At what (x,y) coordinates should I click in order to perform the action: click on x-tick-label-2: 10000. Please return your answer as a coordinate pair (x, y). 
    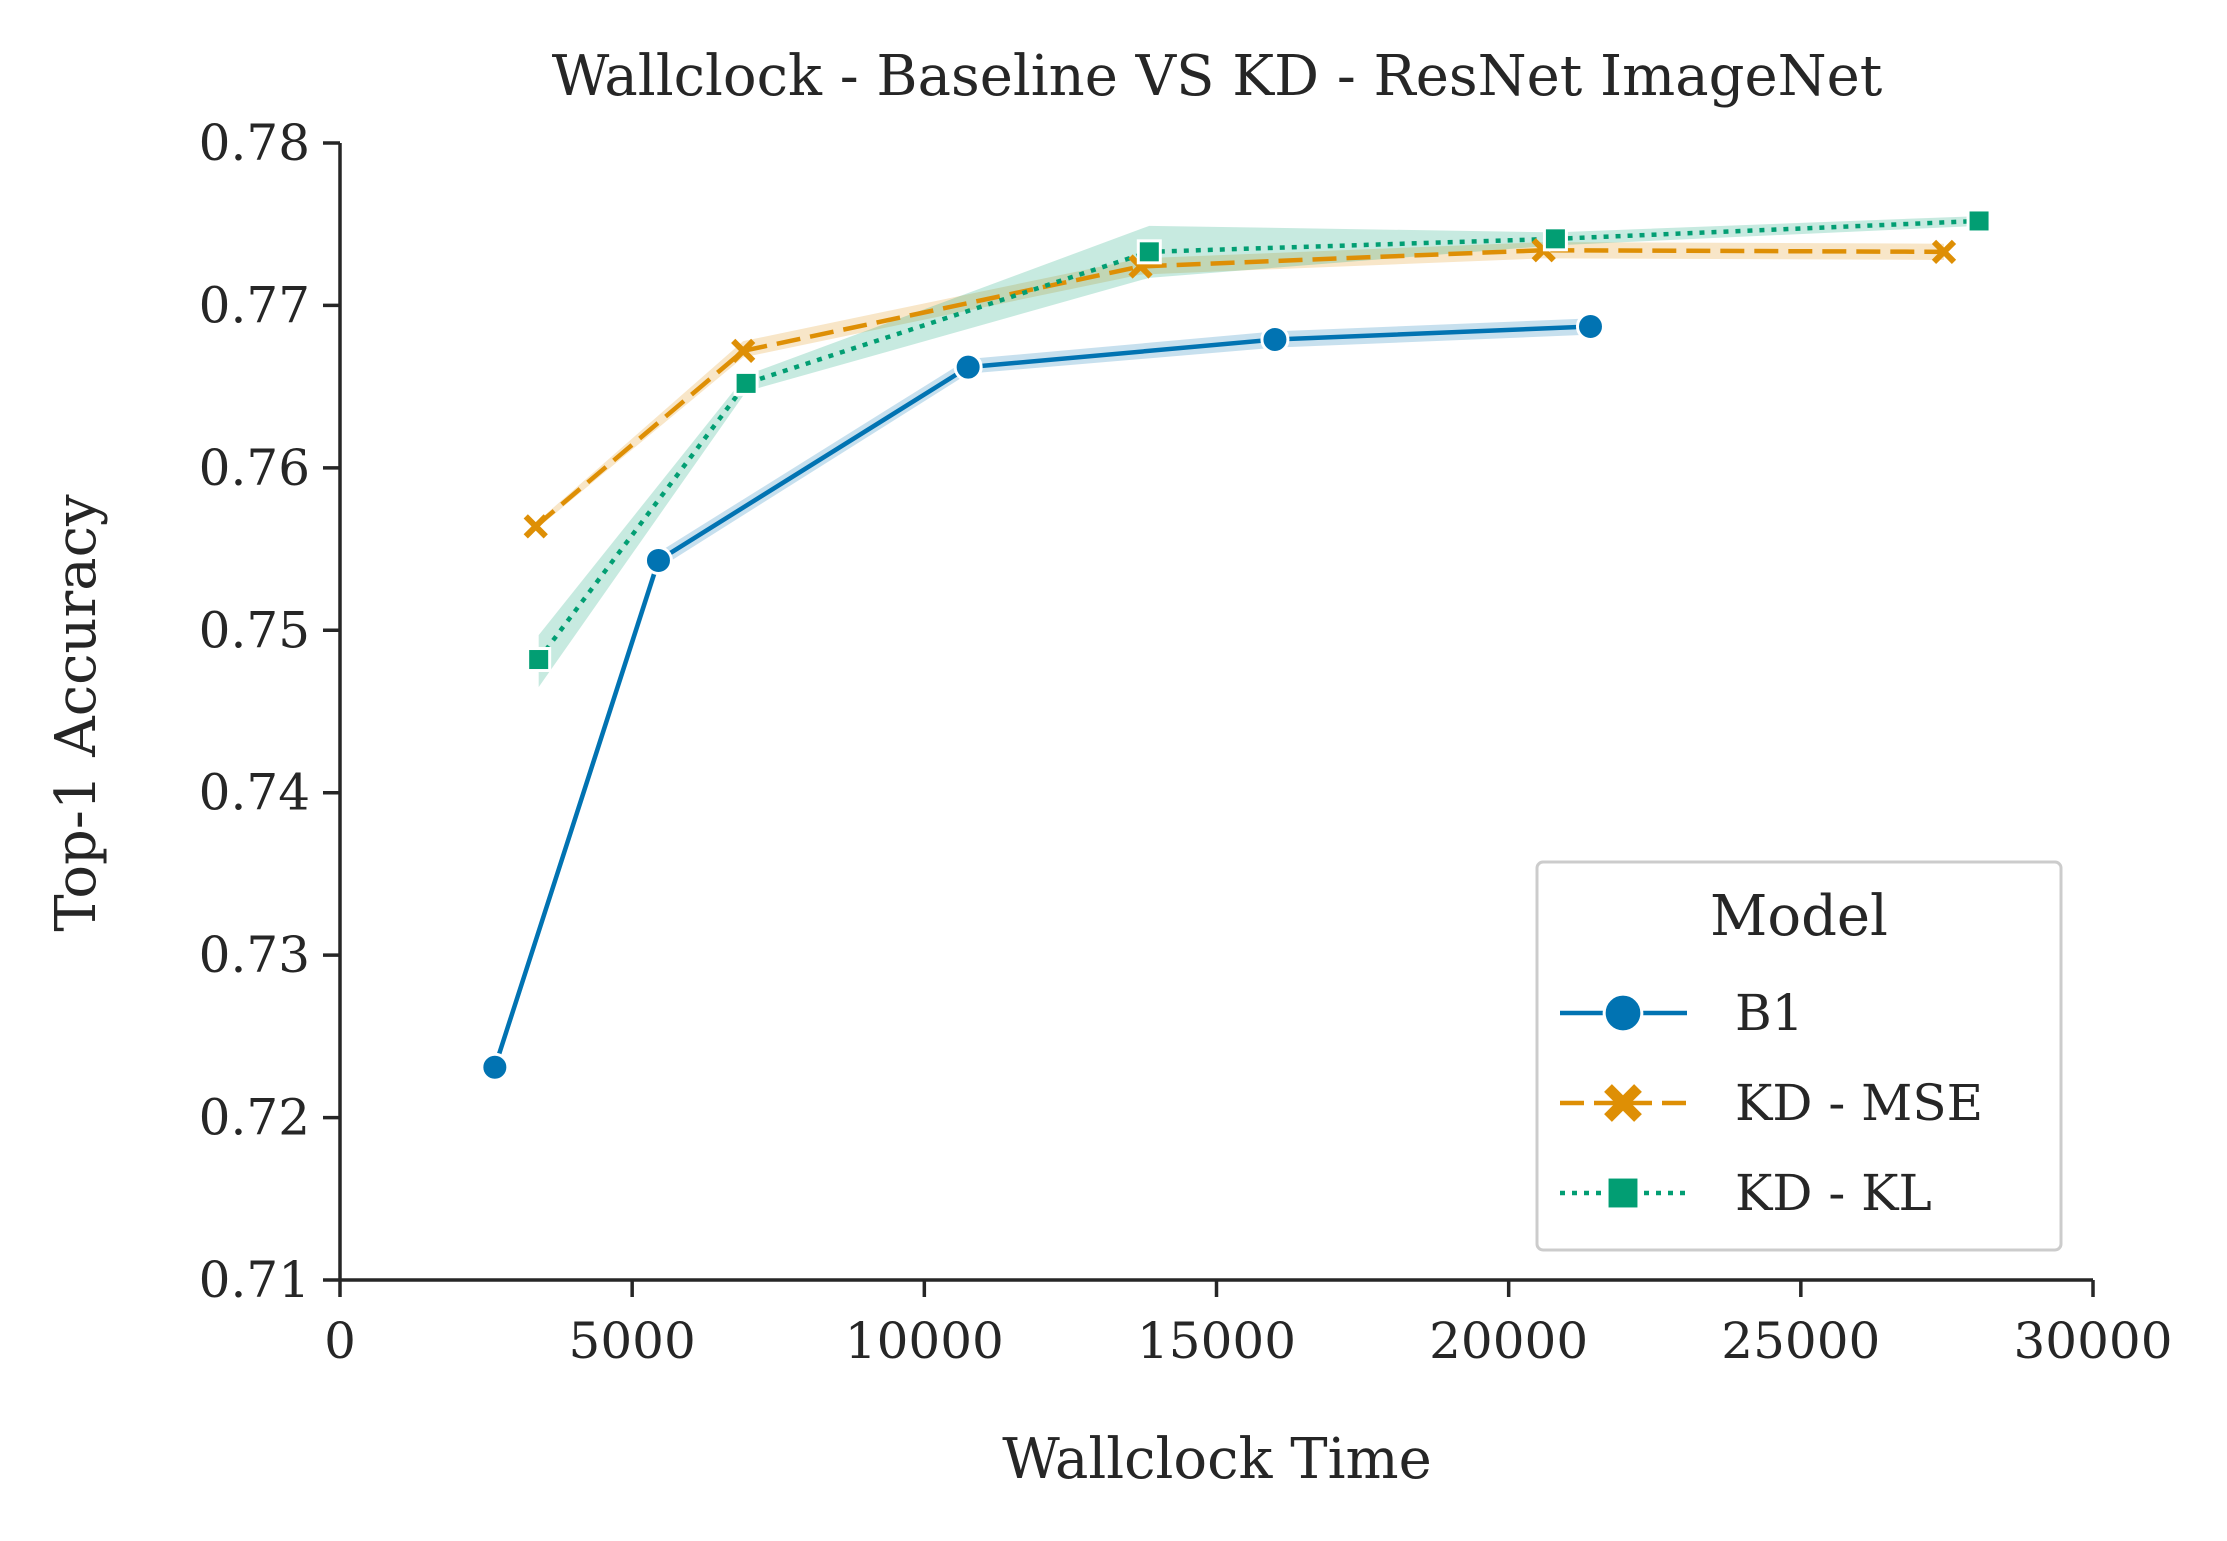
    Looking at the image, I should click on (924, 1341).